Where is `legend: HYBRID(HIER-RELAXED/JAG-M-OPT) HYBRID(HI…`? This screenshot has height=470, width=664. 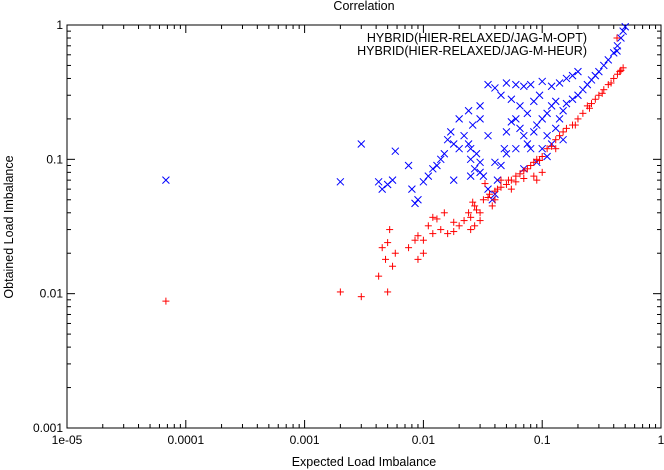 legend: HYBRID(HIER-RELAXED/JAG-M-OPT) HYBRID(HI… is located at coordinates (489, 44).